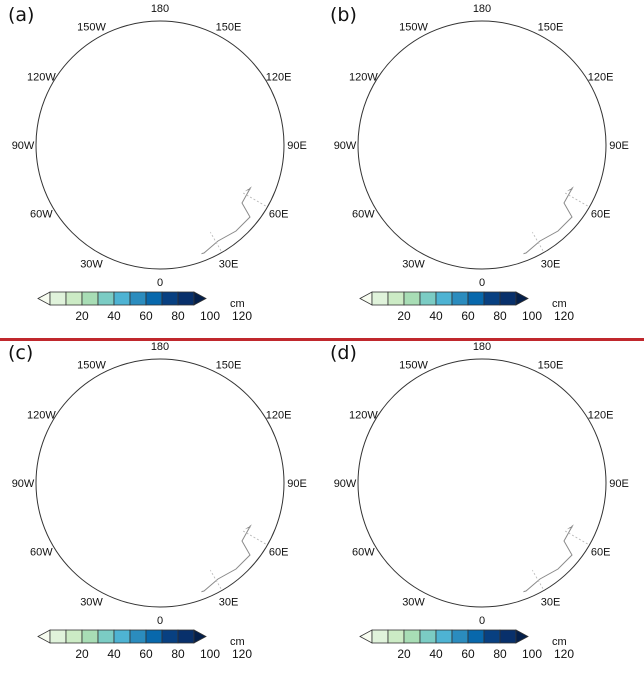 Image resolution: width=644 pixels, height=676 pixels. I want to click on red-divider-line, so click(322, 339).